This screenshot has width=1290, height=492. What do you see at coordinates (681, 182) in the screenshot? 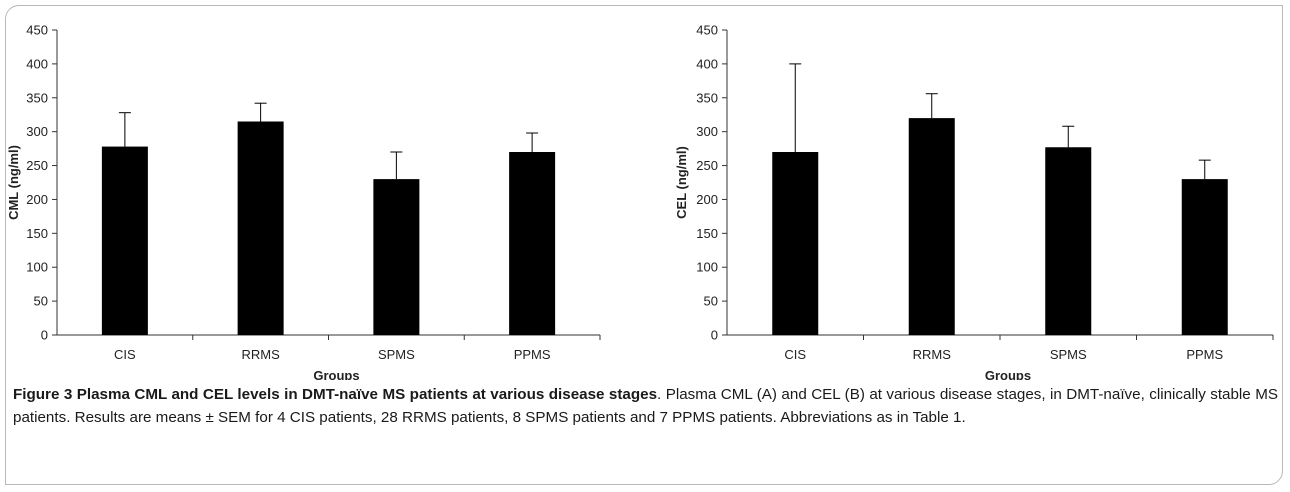
I see `y-axis-label: CEL (ng/ml)` at bounding box center [681, 182].